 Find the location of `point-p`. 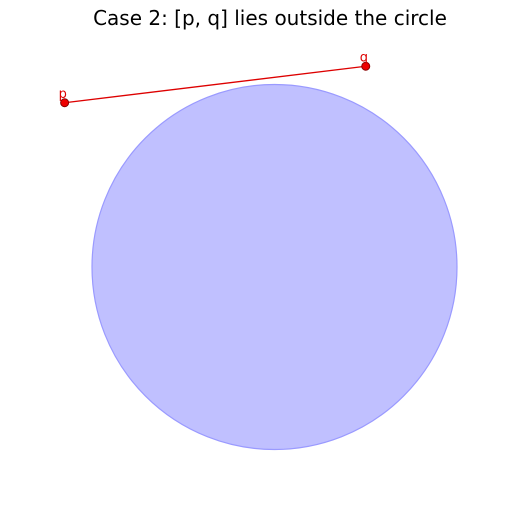

point-p is located at coordinates (65, 103).